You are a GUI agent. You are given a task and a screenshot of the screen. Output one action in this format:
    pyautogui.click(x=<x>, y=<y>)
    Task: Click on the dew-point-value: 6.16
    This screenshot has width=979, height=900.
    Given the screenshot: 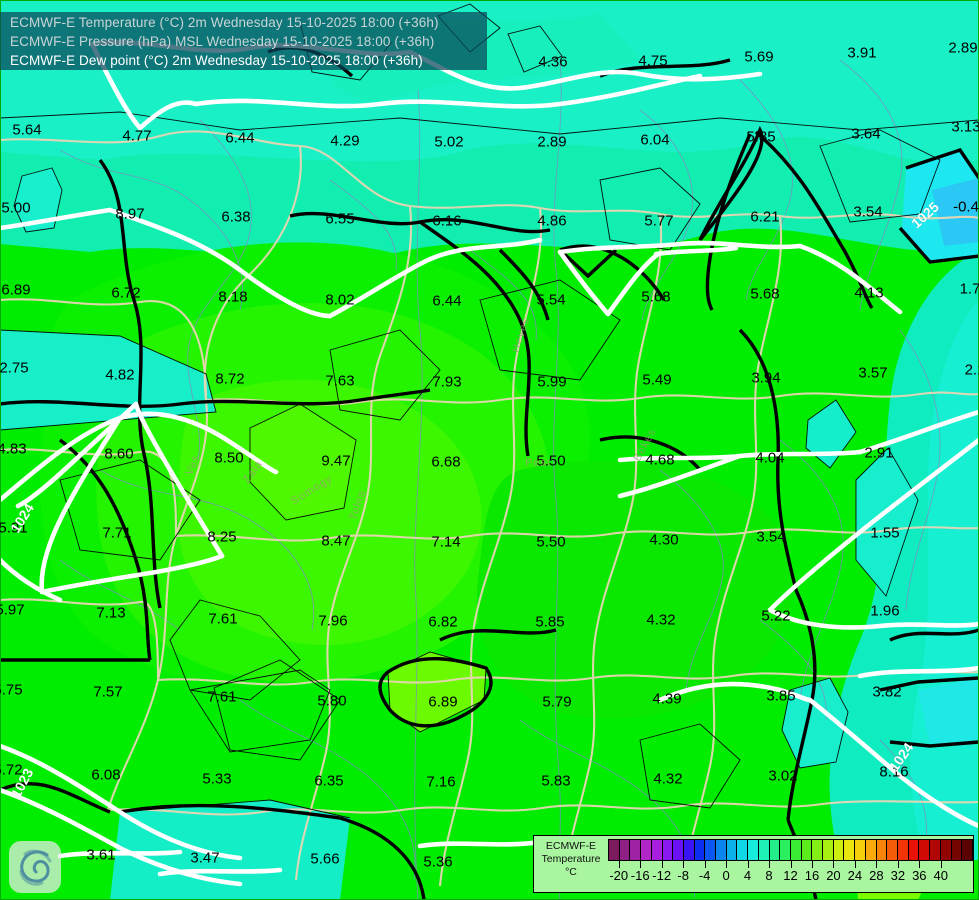 What is the action you would take?
    pyautogui.click(x=447, y=221)
    